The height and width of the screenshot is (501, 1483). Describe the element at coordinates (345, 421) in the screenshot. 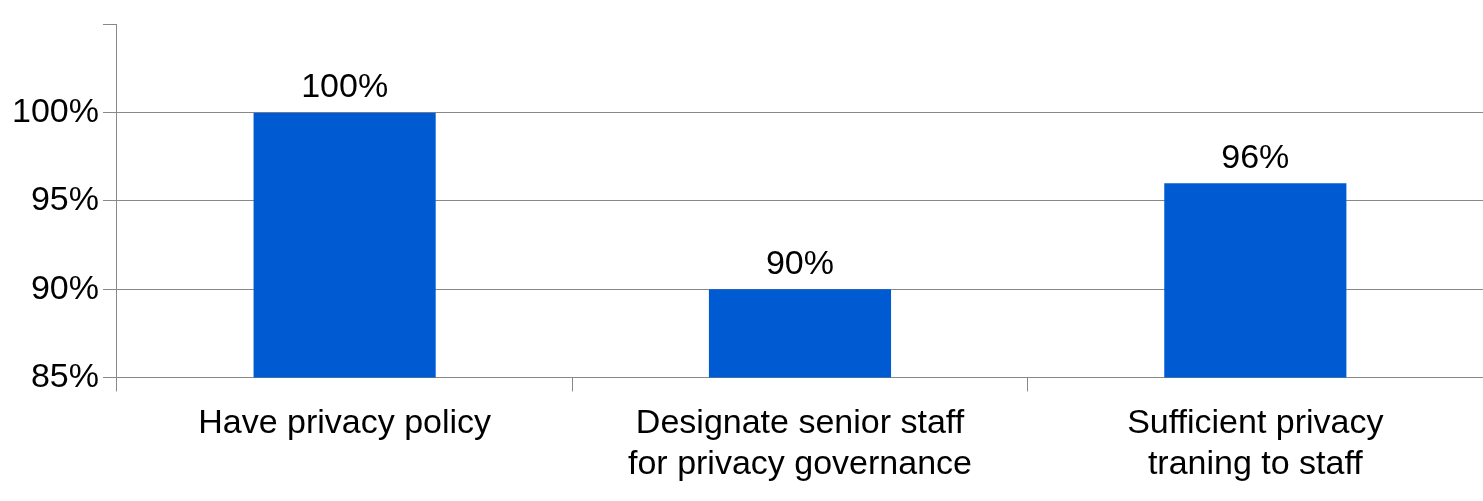

I see `x-tick-label: Have privacy policy` at that location.